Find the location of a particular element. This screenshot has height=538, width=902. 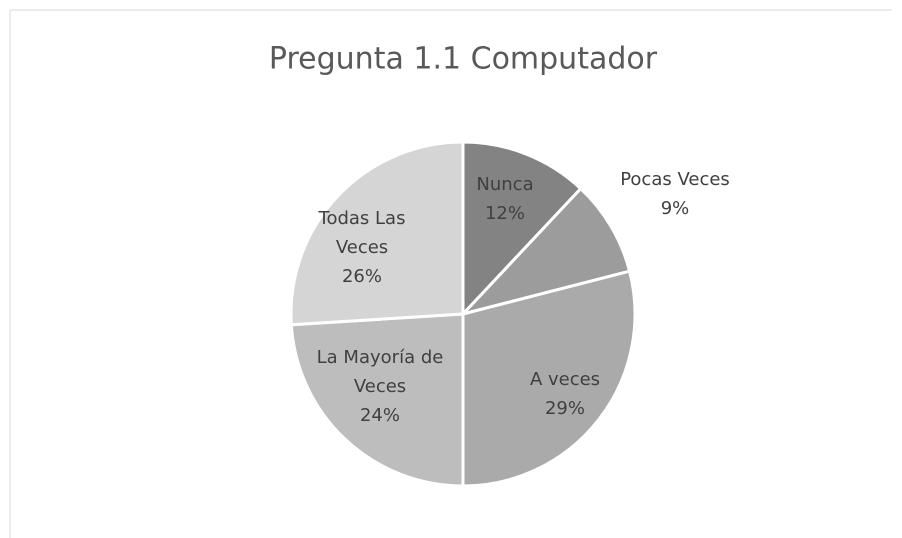

category-label-line: A veces is located at coordinates (565, 379).